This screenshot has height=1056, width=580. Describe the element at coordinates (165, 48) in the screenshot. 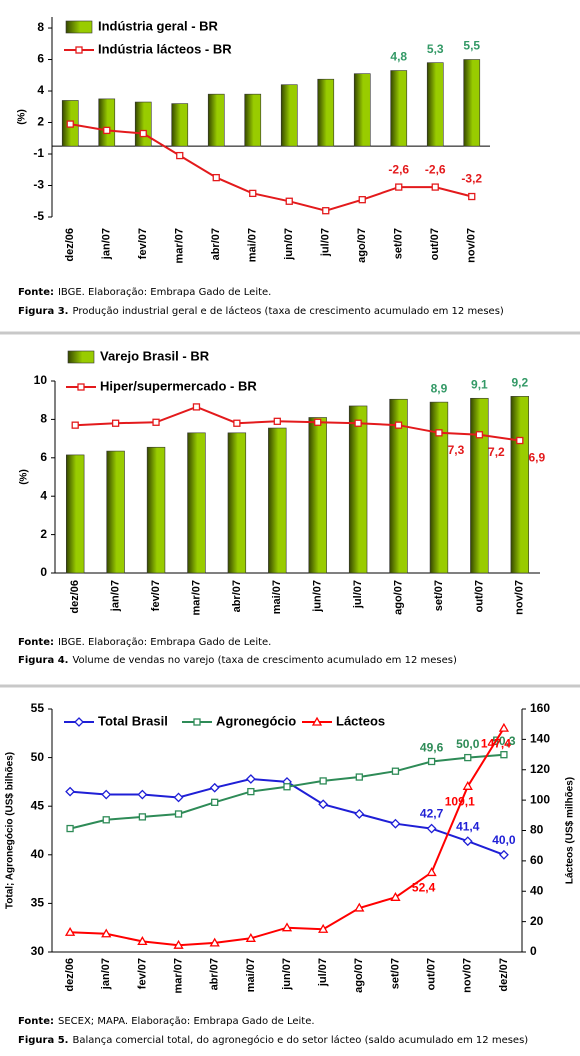

I see `legend-label: Indústria lácteos - BR` at that location.